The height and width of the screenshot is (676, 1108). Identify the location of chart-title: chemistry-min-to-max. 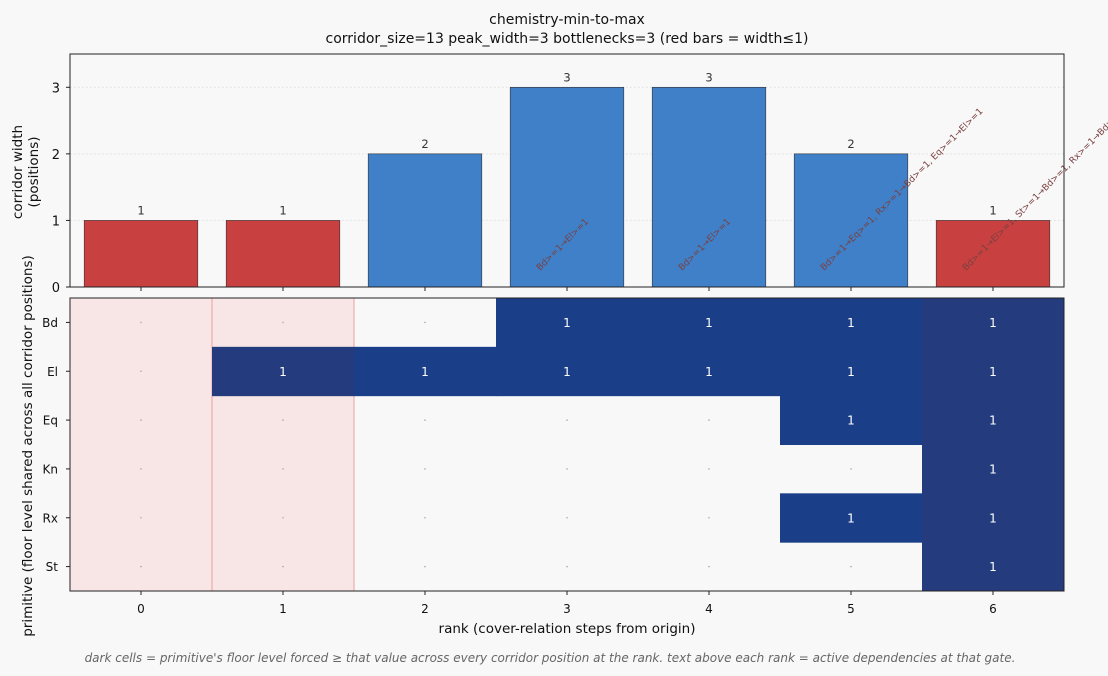
(567, 20).